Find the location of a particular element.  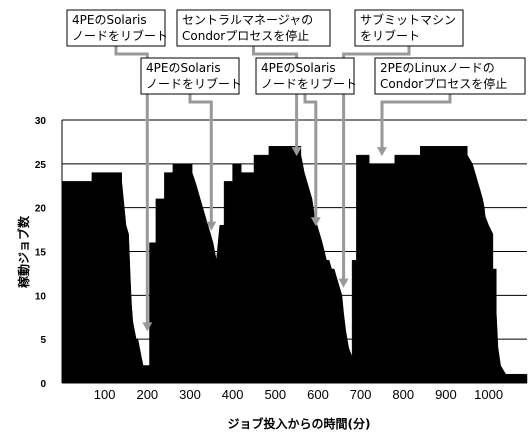

x-tick-label: 700 is located at coordinates (361, 394).